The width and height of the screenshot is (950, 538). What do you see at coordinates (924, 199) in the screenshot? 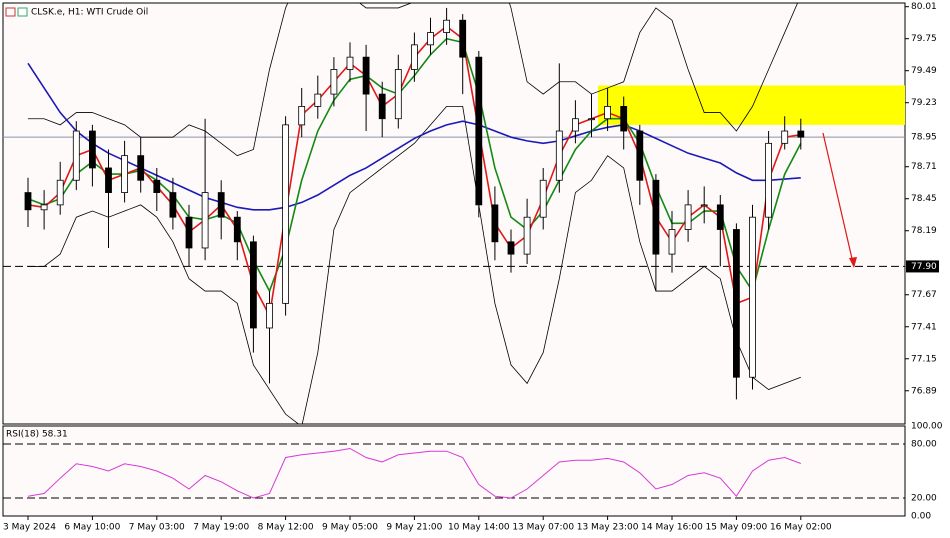
I see `y-tick-label: 78.45` at bounding box center [924, 199].